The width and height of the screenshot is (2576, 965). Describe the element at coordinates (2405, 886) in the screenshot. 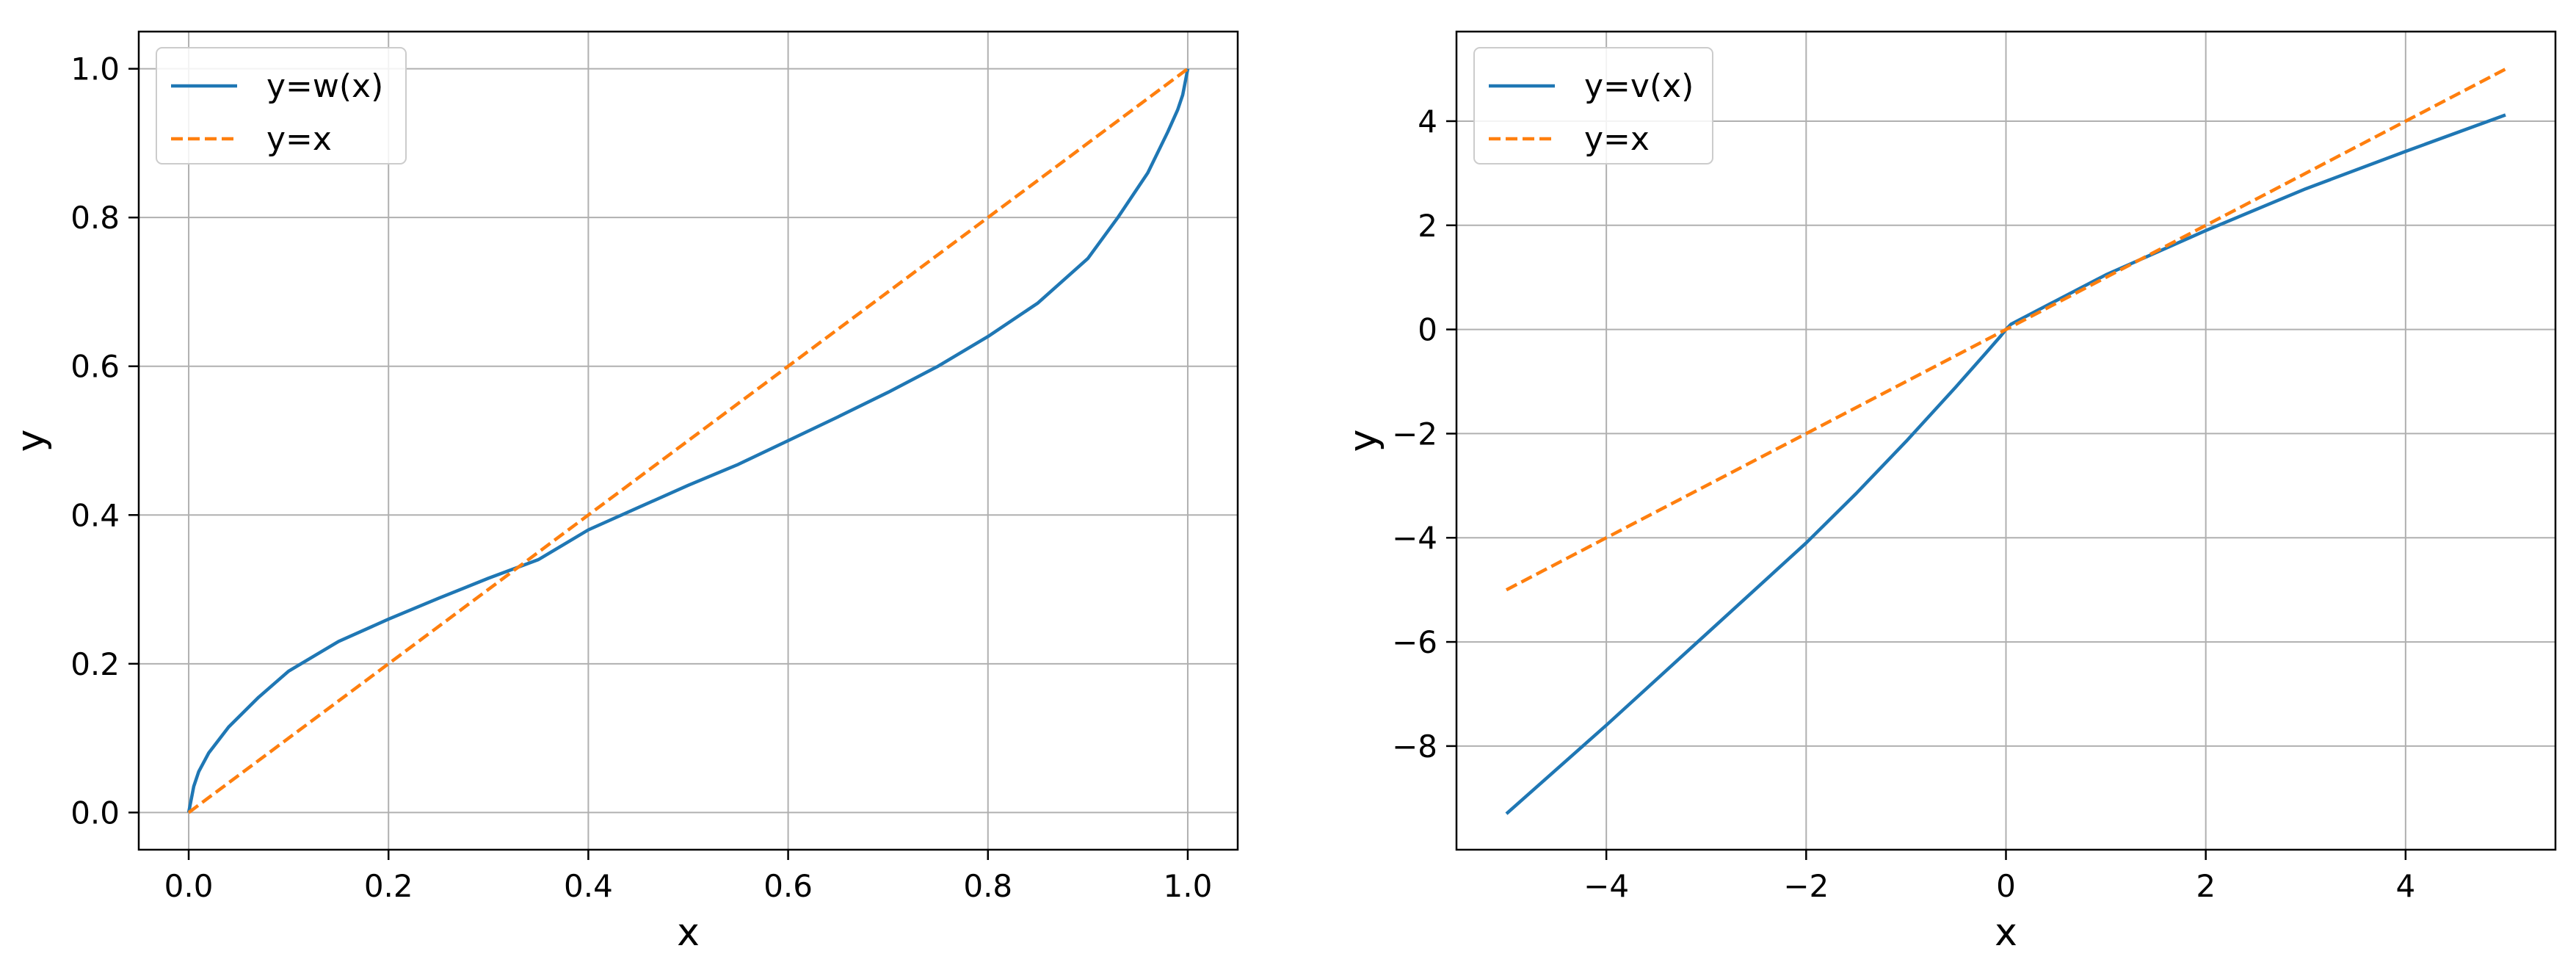

I see `x-tick-label: 4` at that location.